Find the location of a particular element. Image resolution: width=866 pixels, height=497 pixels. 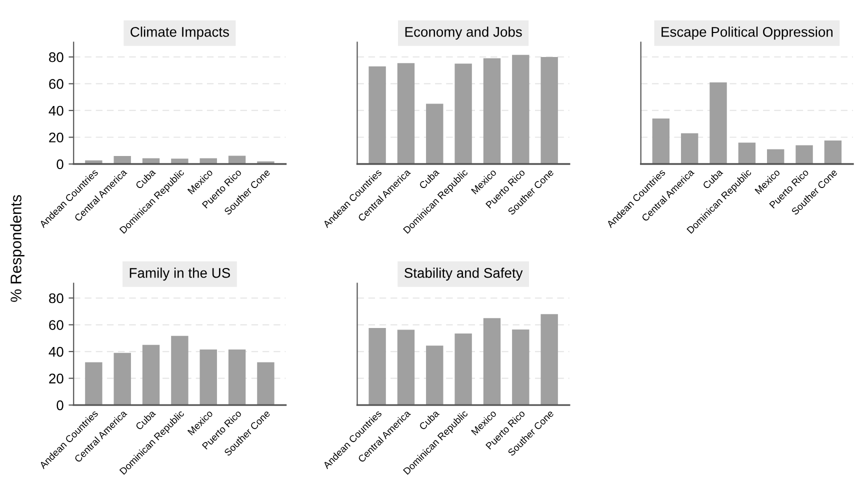

chart-title: Stability and Safety is located at coordinates (463, 274).